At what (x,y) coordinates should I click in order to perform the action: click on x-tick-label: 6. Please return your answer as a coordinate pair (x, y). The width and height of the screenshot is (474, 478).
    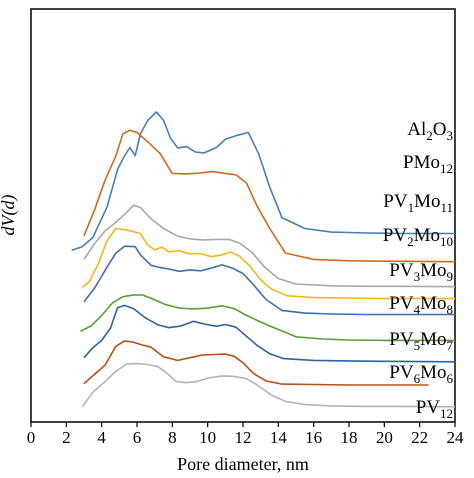
    Looking at the image, I should click on (137, 437).